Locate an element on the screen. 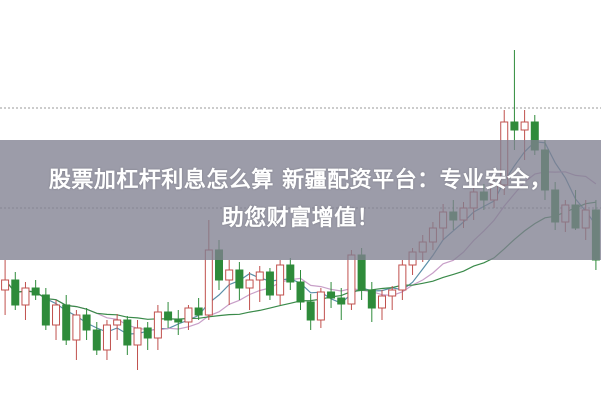  title-line-1: 股票加杠杆利息怎么算 新疆配资平台：专业安全， is located at coordinates (300, 180).